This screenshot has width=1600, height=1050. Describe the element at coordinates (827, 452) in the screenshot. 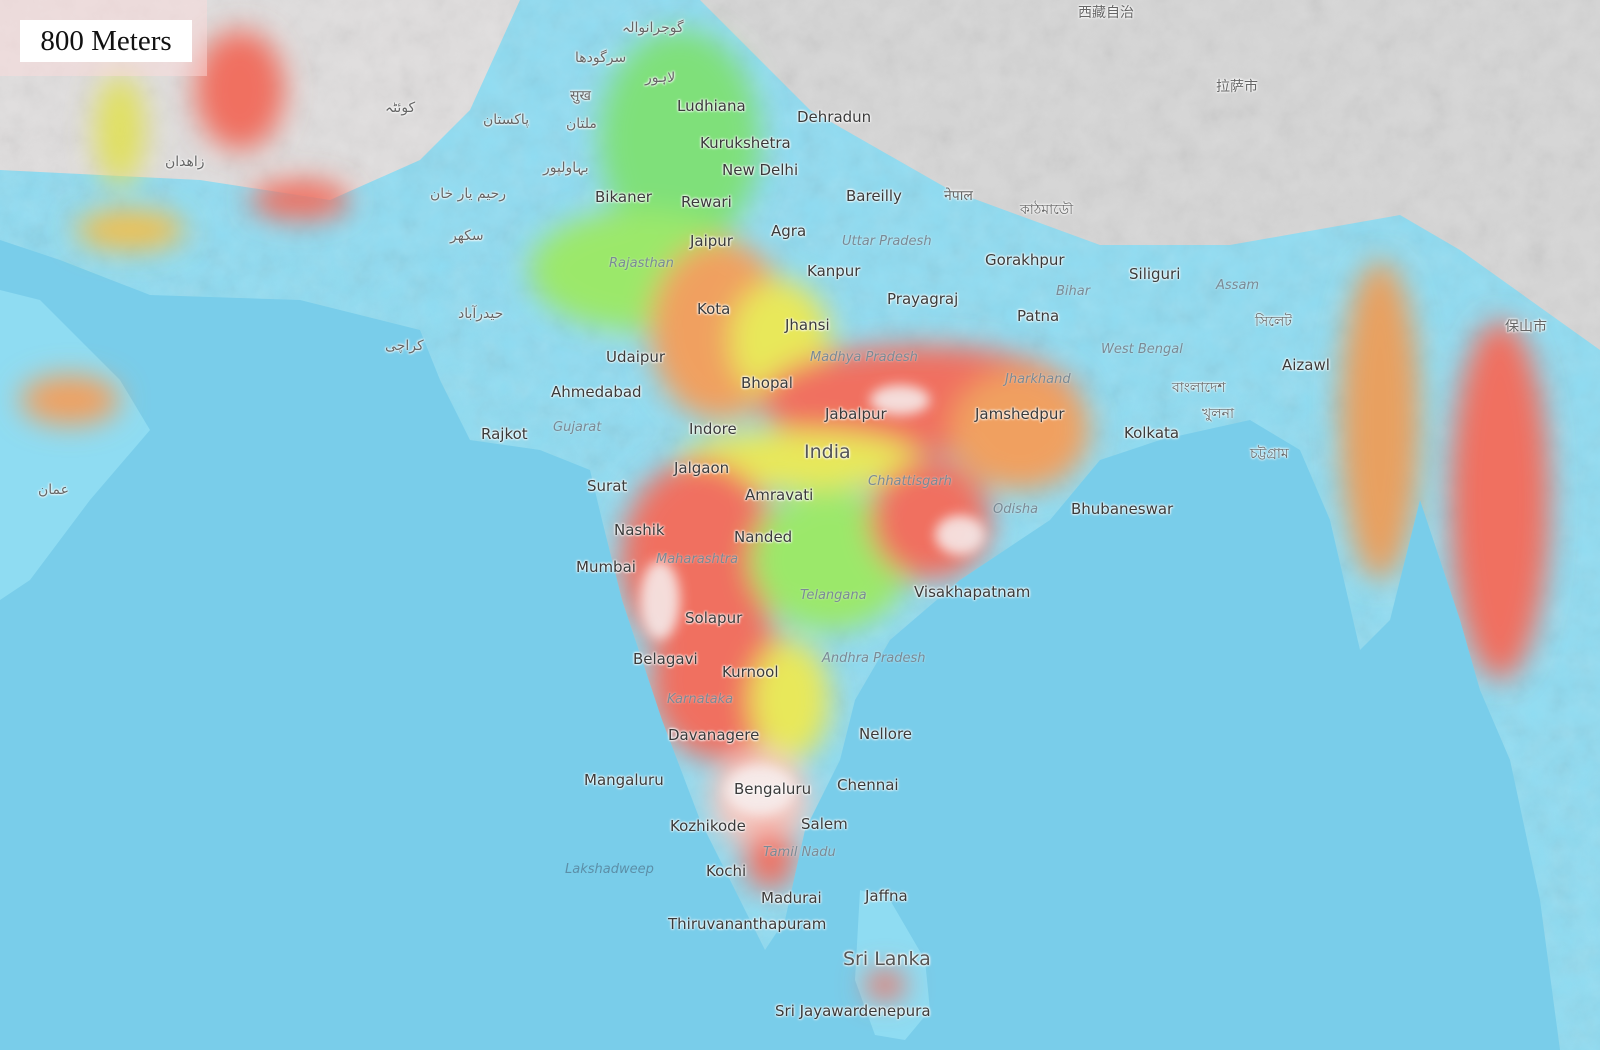

I see `map-label-country: India` at that location.